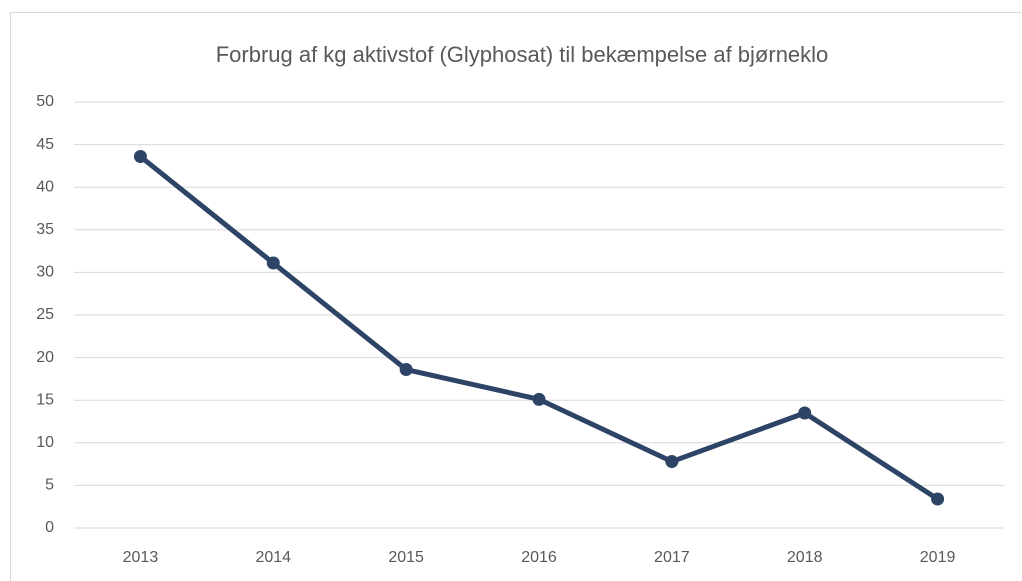  Describe the element at coordinates (45, 101) in the screenshot. I see `y-tick-label: 50` at that location.